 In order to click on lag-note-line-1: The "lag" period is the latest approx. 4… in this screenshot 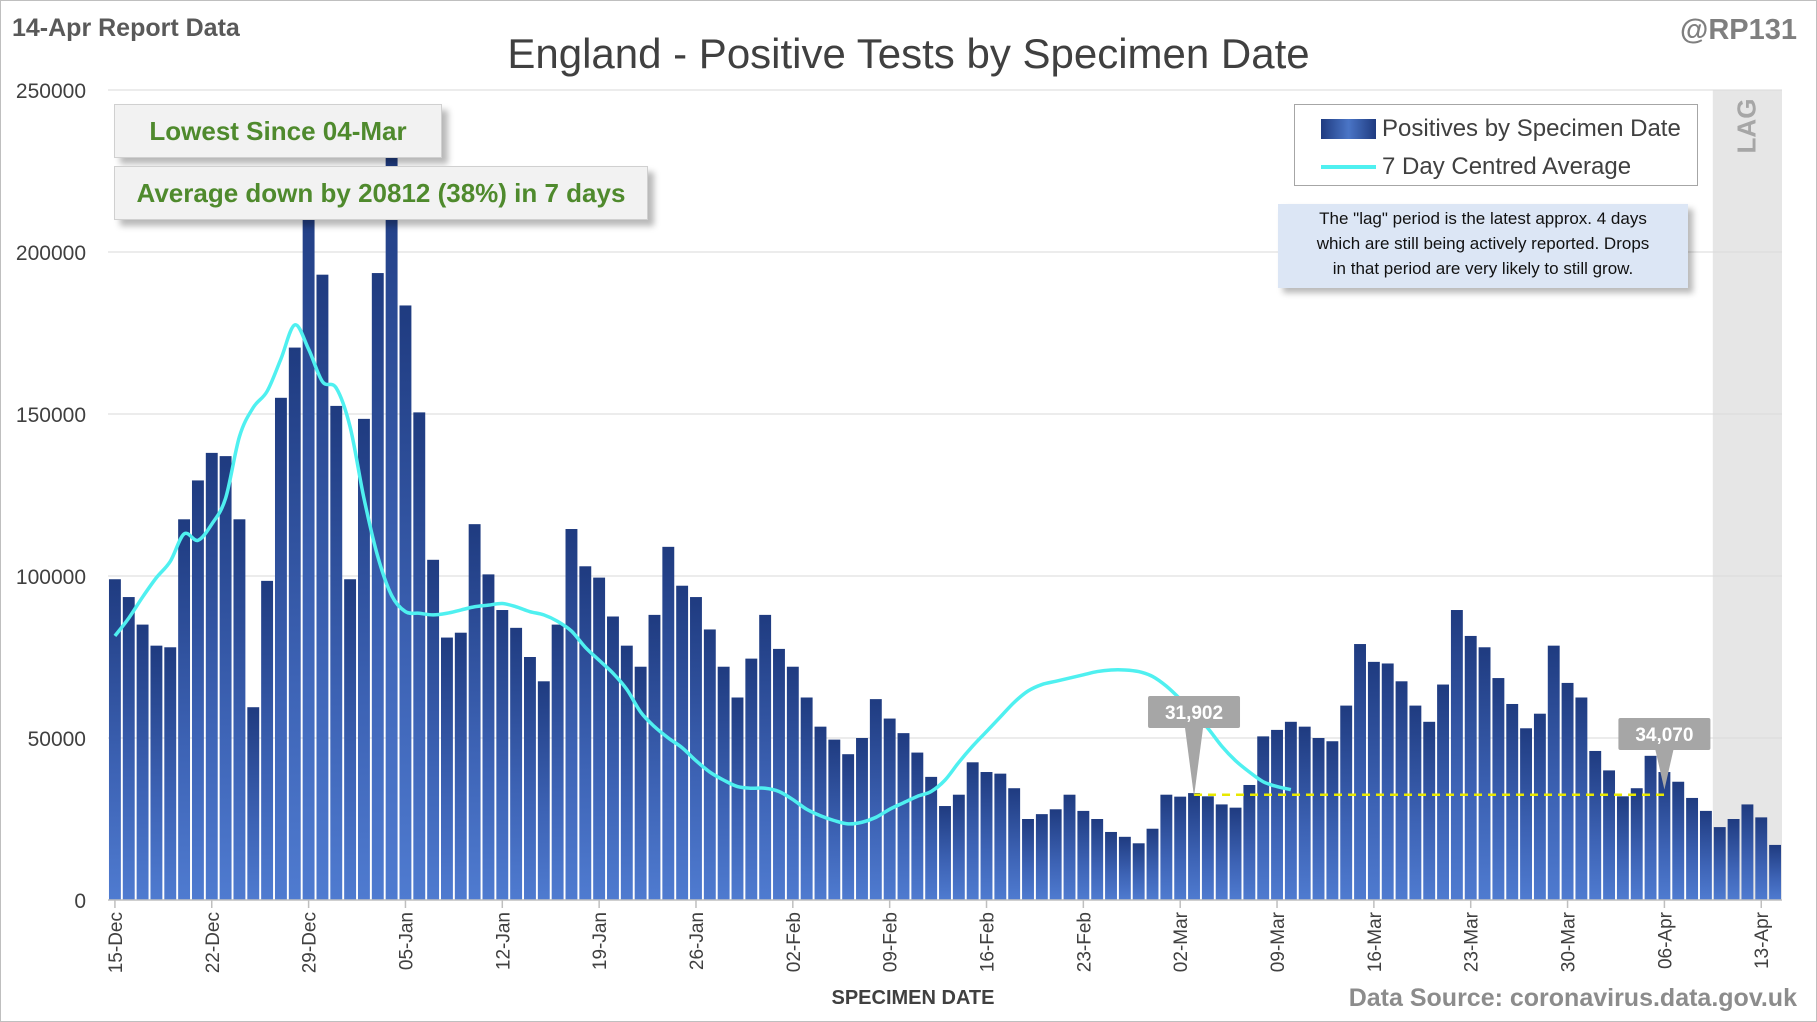, I will do `click(1483, 218)`.